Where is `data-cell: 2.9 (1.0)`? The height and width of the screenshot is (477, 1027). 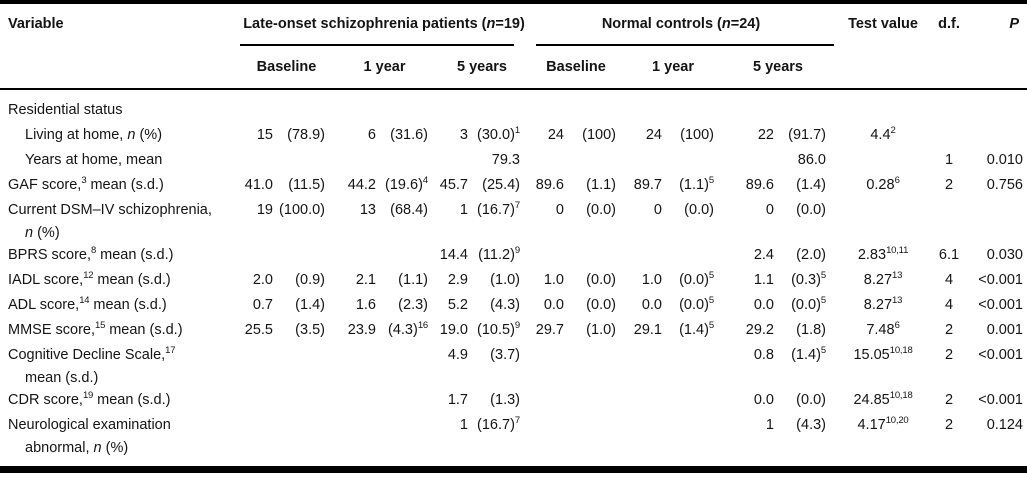 data-cell: 2.9 (1.0) is located at coordinates (483, 280).